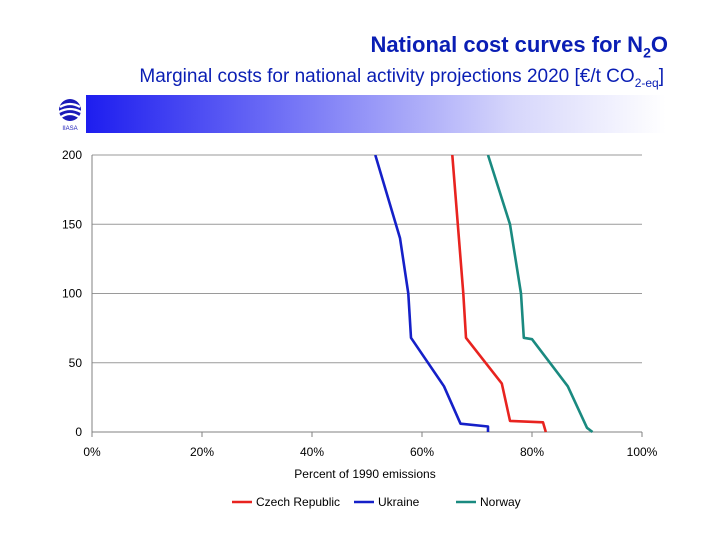  Describe the element at coordinates (422, 452) in the screenshot. I see `x-tick-label: 60%` at that location.